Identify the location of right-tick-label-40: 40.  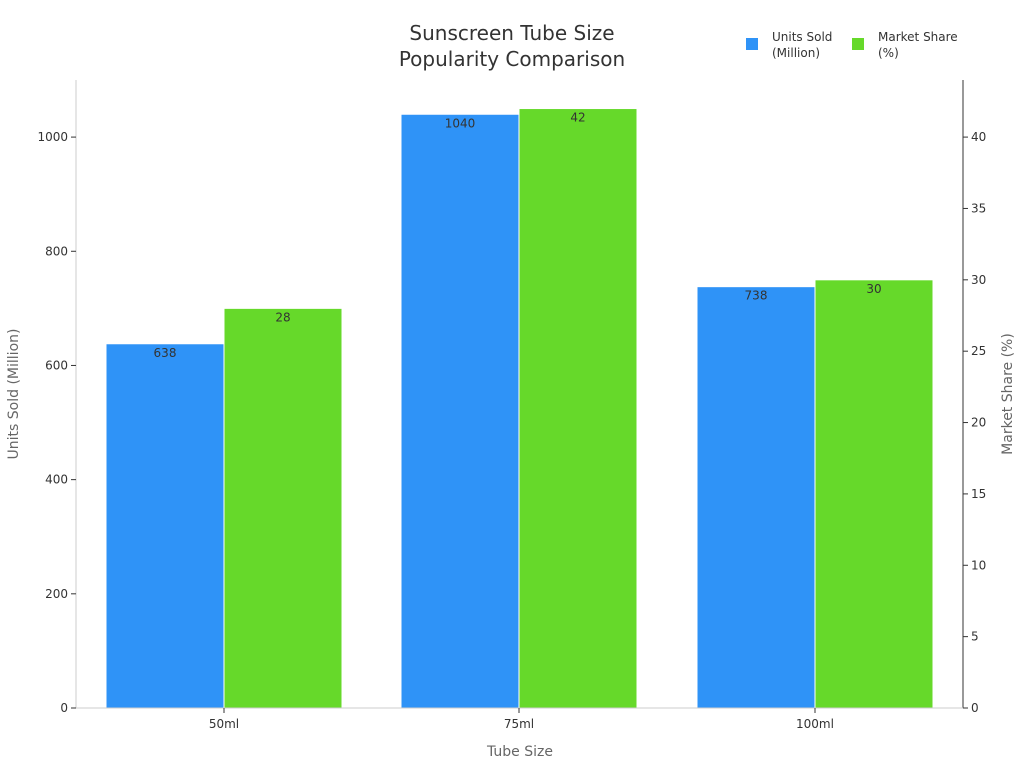
(978, 137).